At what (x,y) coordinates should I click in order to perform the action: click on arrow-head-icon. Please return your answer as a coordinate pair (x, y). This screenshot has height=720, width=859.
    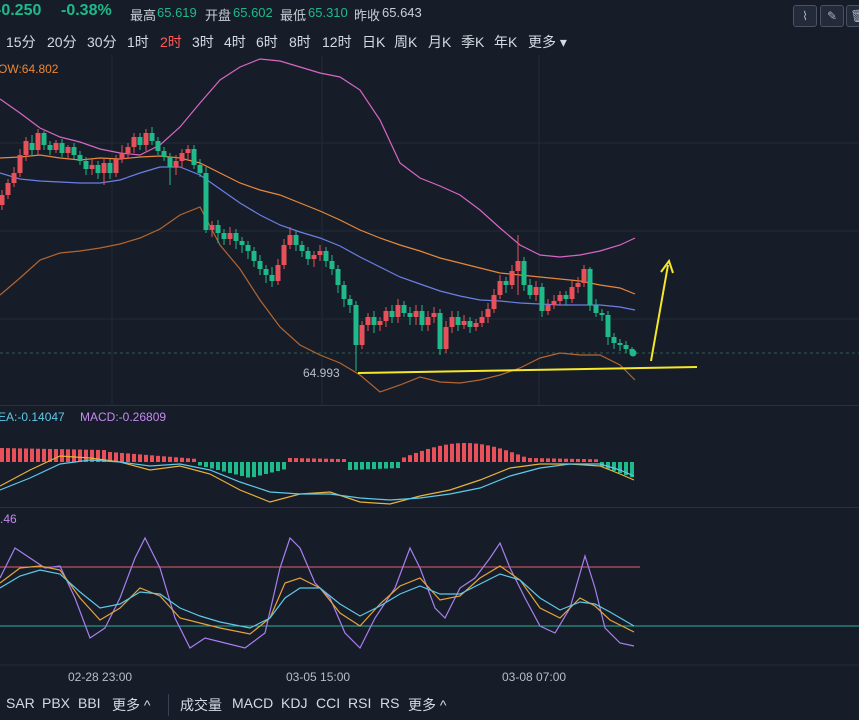
    Looking at the image, I should click on (667, 266).